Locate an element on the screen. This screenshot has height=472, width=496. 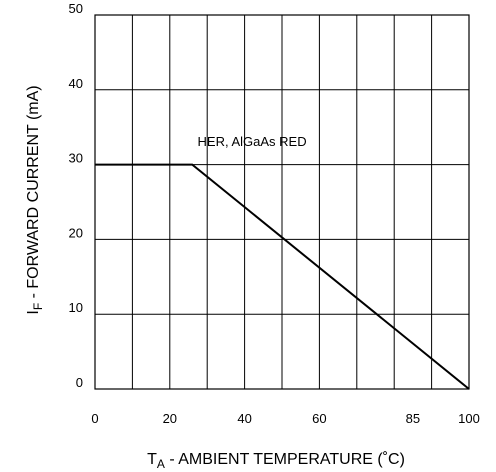
x-tick-label: 20 is located at coordinates (170, 418).